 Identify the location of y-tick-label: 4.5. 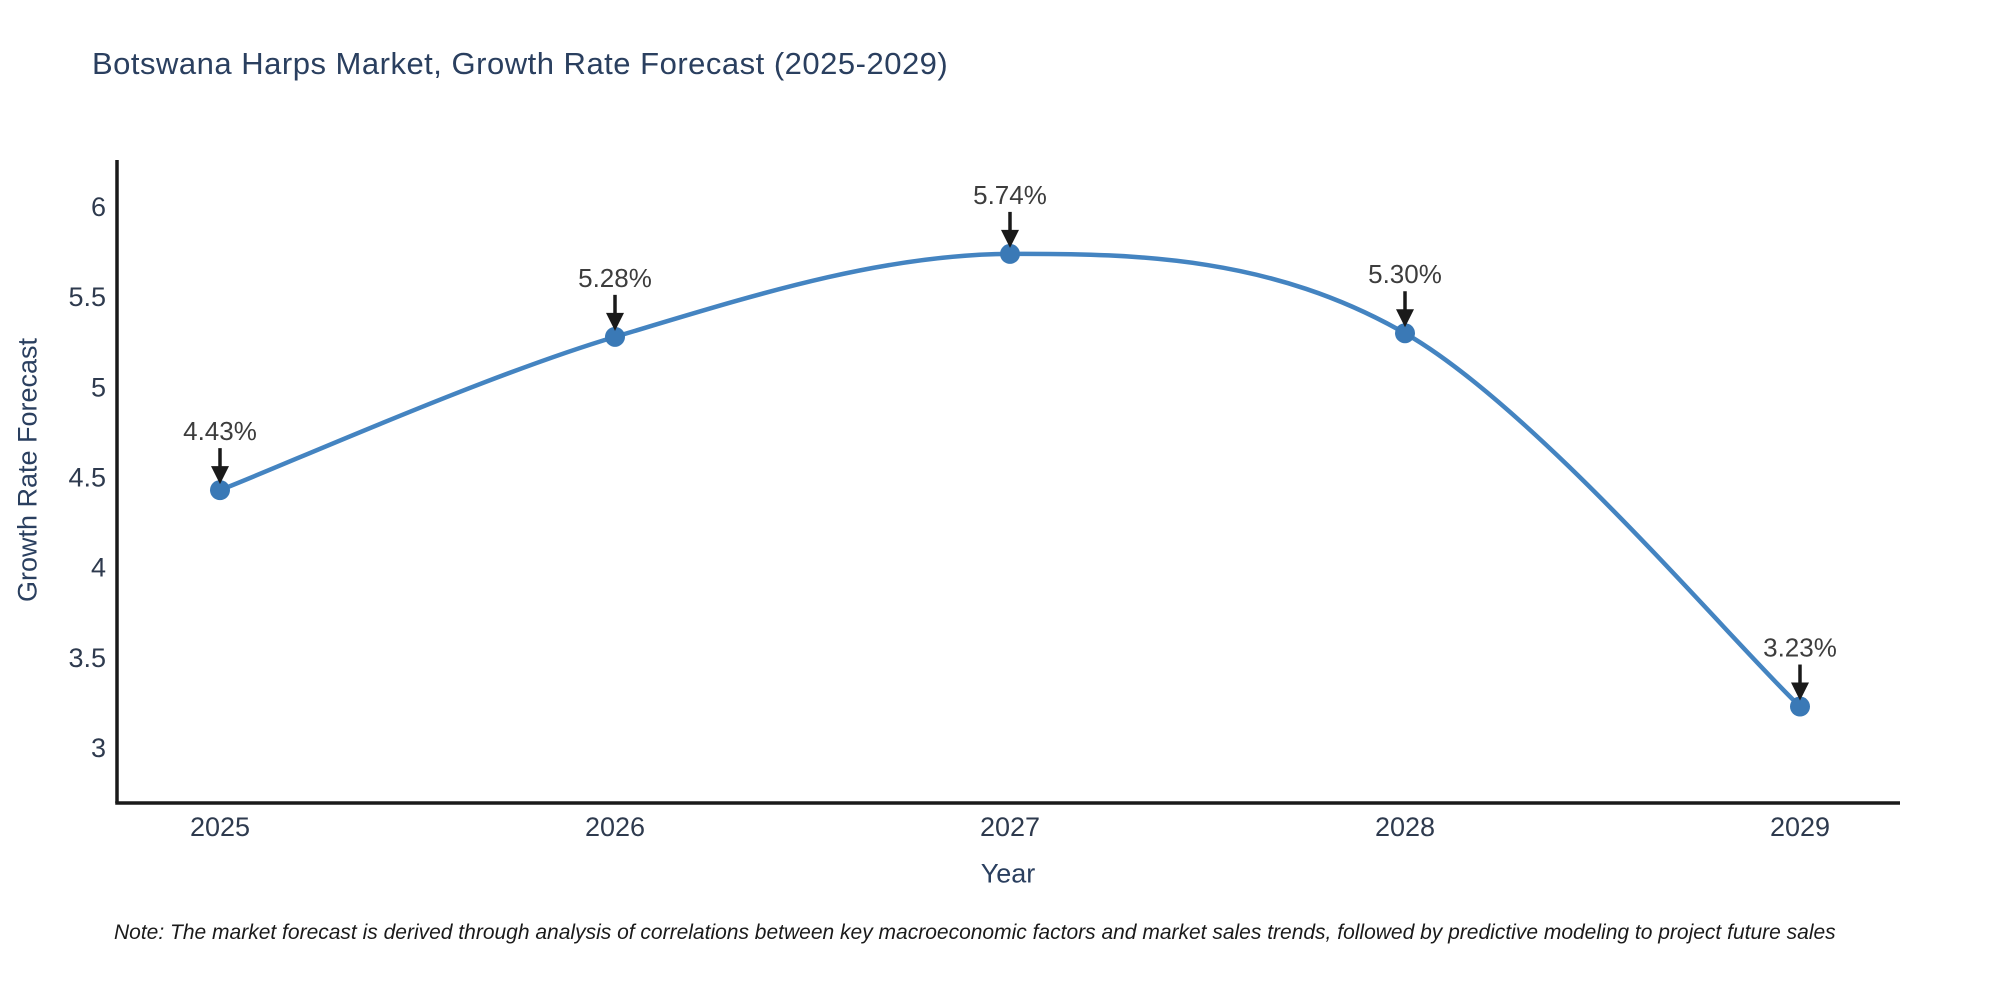
(87, 478).